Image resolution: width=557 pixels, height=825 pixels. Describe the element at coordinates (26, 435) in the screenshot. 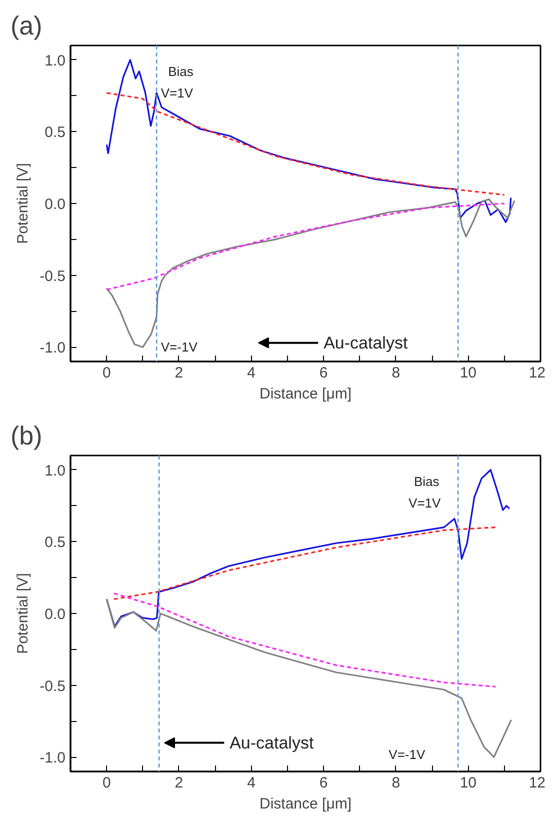

I see `chart-title: (b)` at that location.